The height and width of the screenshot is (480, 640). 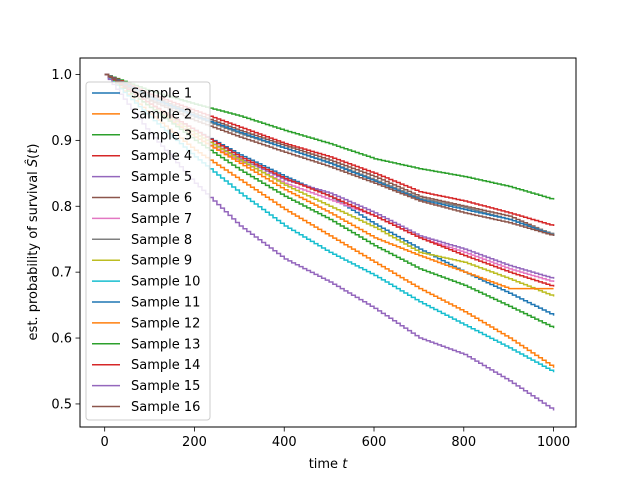 What do you see at coordinates (61, 141) in the screenshot?
I see `y-tick-label: 0.9` at bounding box center [61, 141].